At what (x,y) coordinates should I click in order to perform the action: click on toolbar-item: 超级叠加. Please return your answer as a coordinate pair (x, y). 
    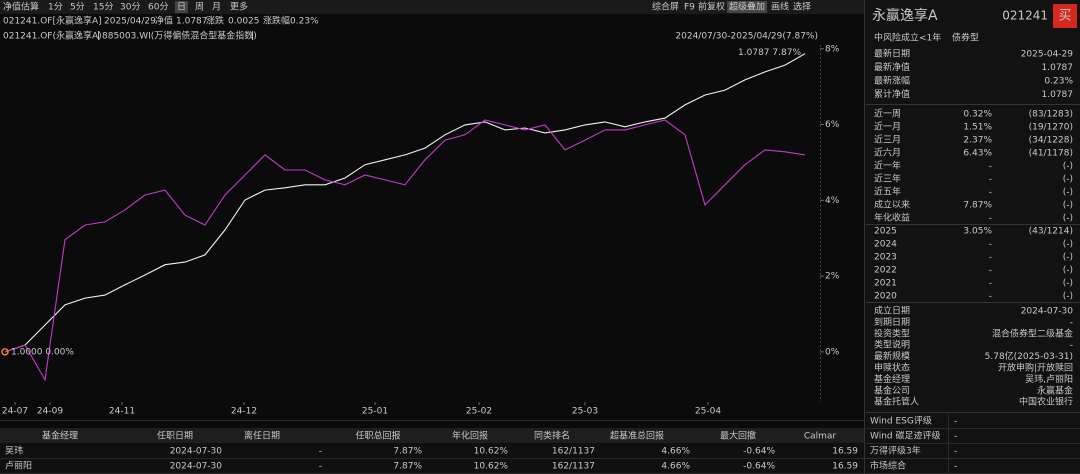
    Looking at the image, I should click on (747, 7).